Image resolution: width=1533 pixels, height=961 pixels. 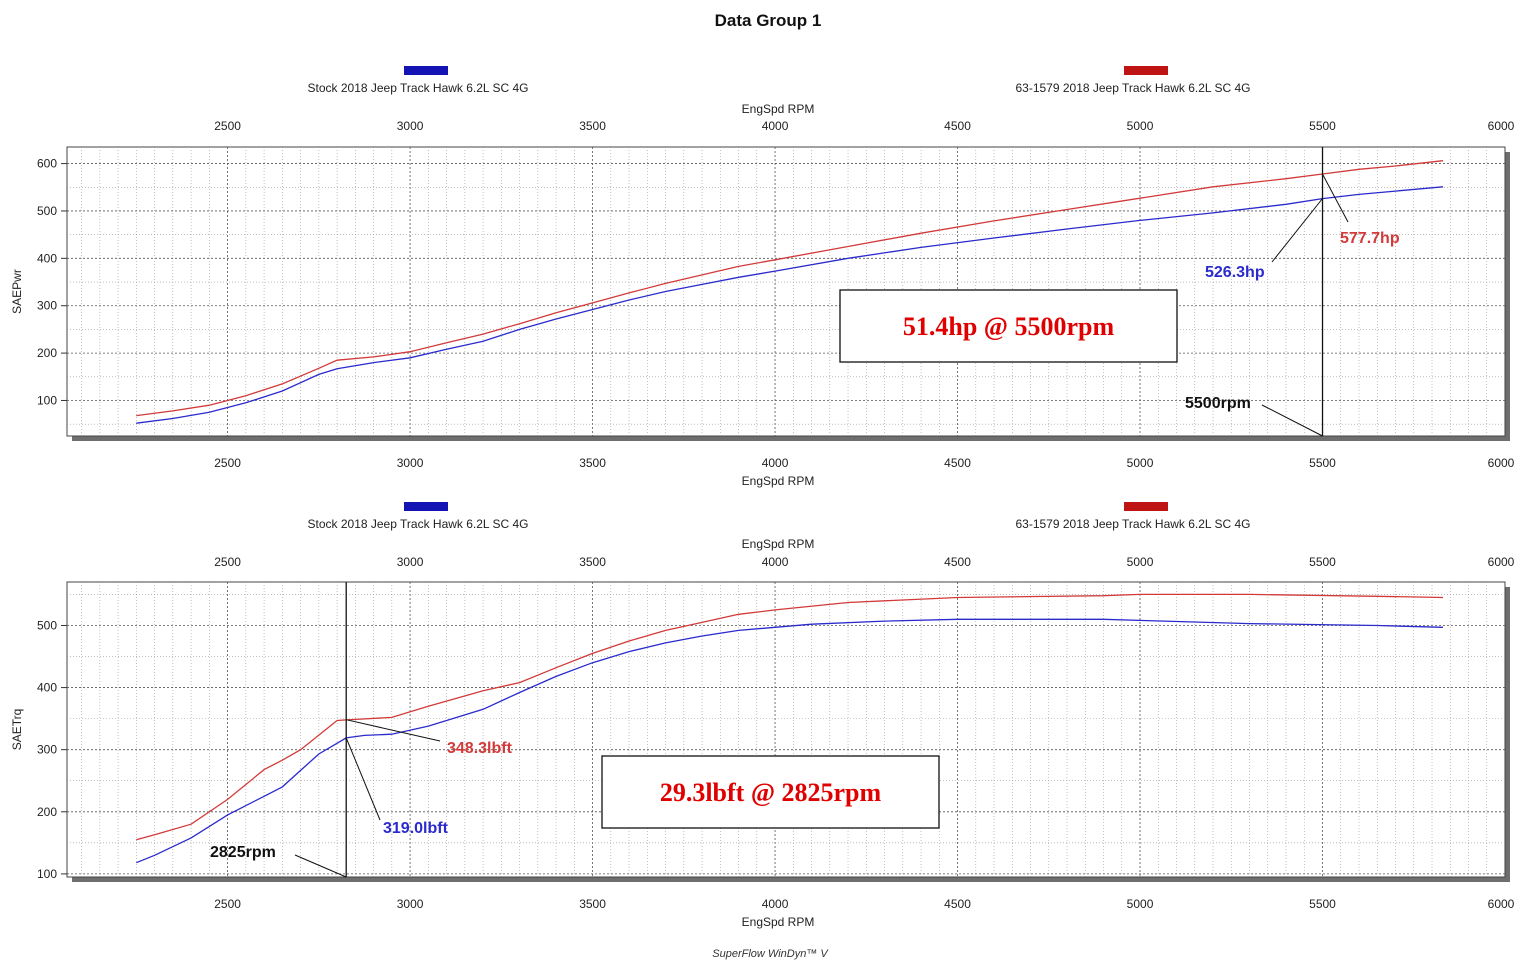 What do you see at coordinates (1140, 904) in the screenshot?
I see `torque-x-tick-label: 5000` at bounding box center [1140, 904].